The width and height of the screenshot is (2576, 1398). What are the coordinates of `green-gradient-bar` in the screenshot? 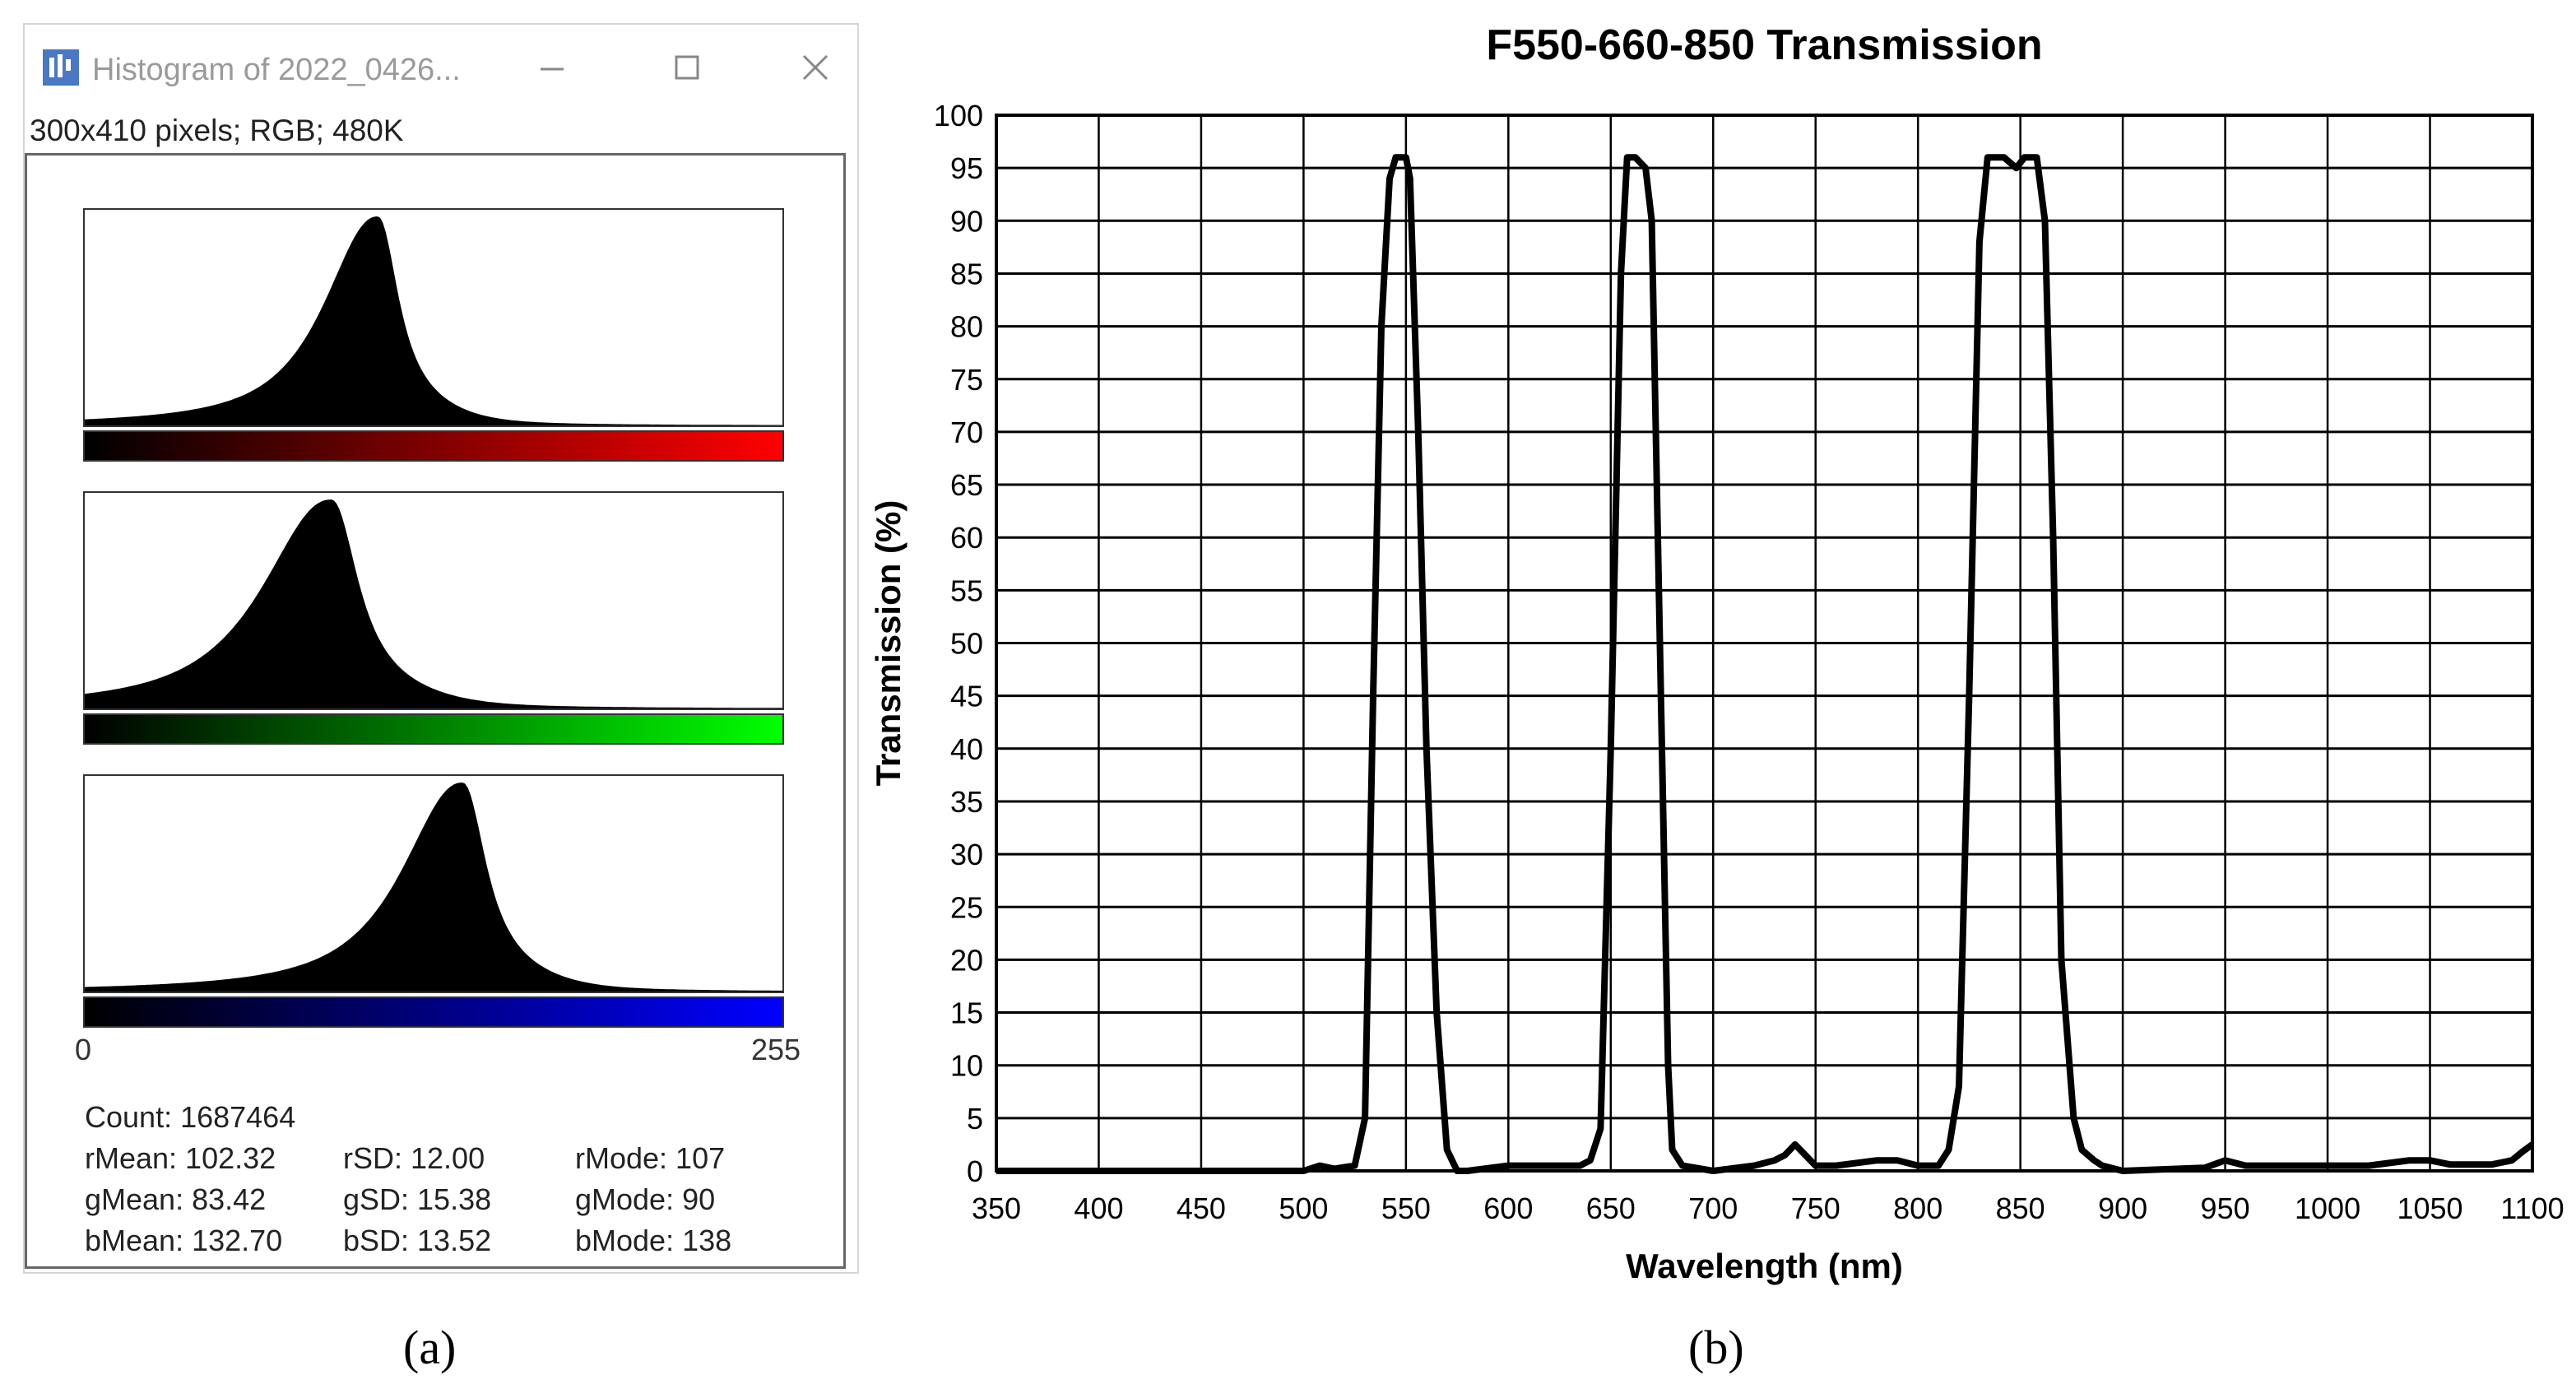 It's located at (433, 729).